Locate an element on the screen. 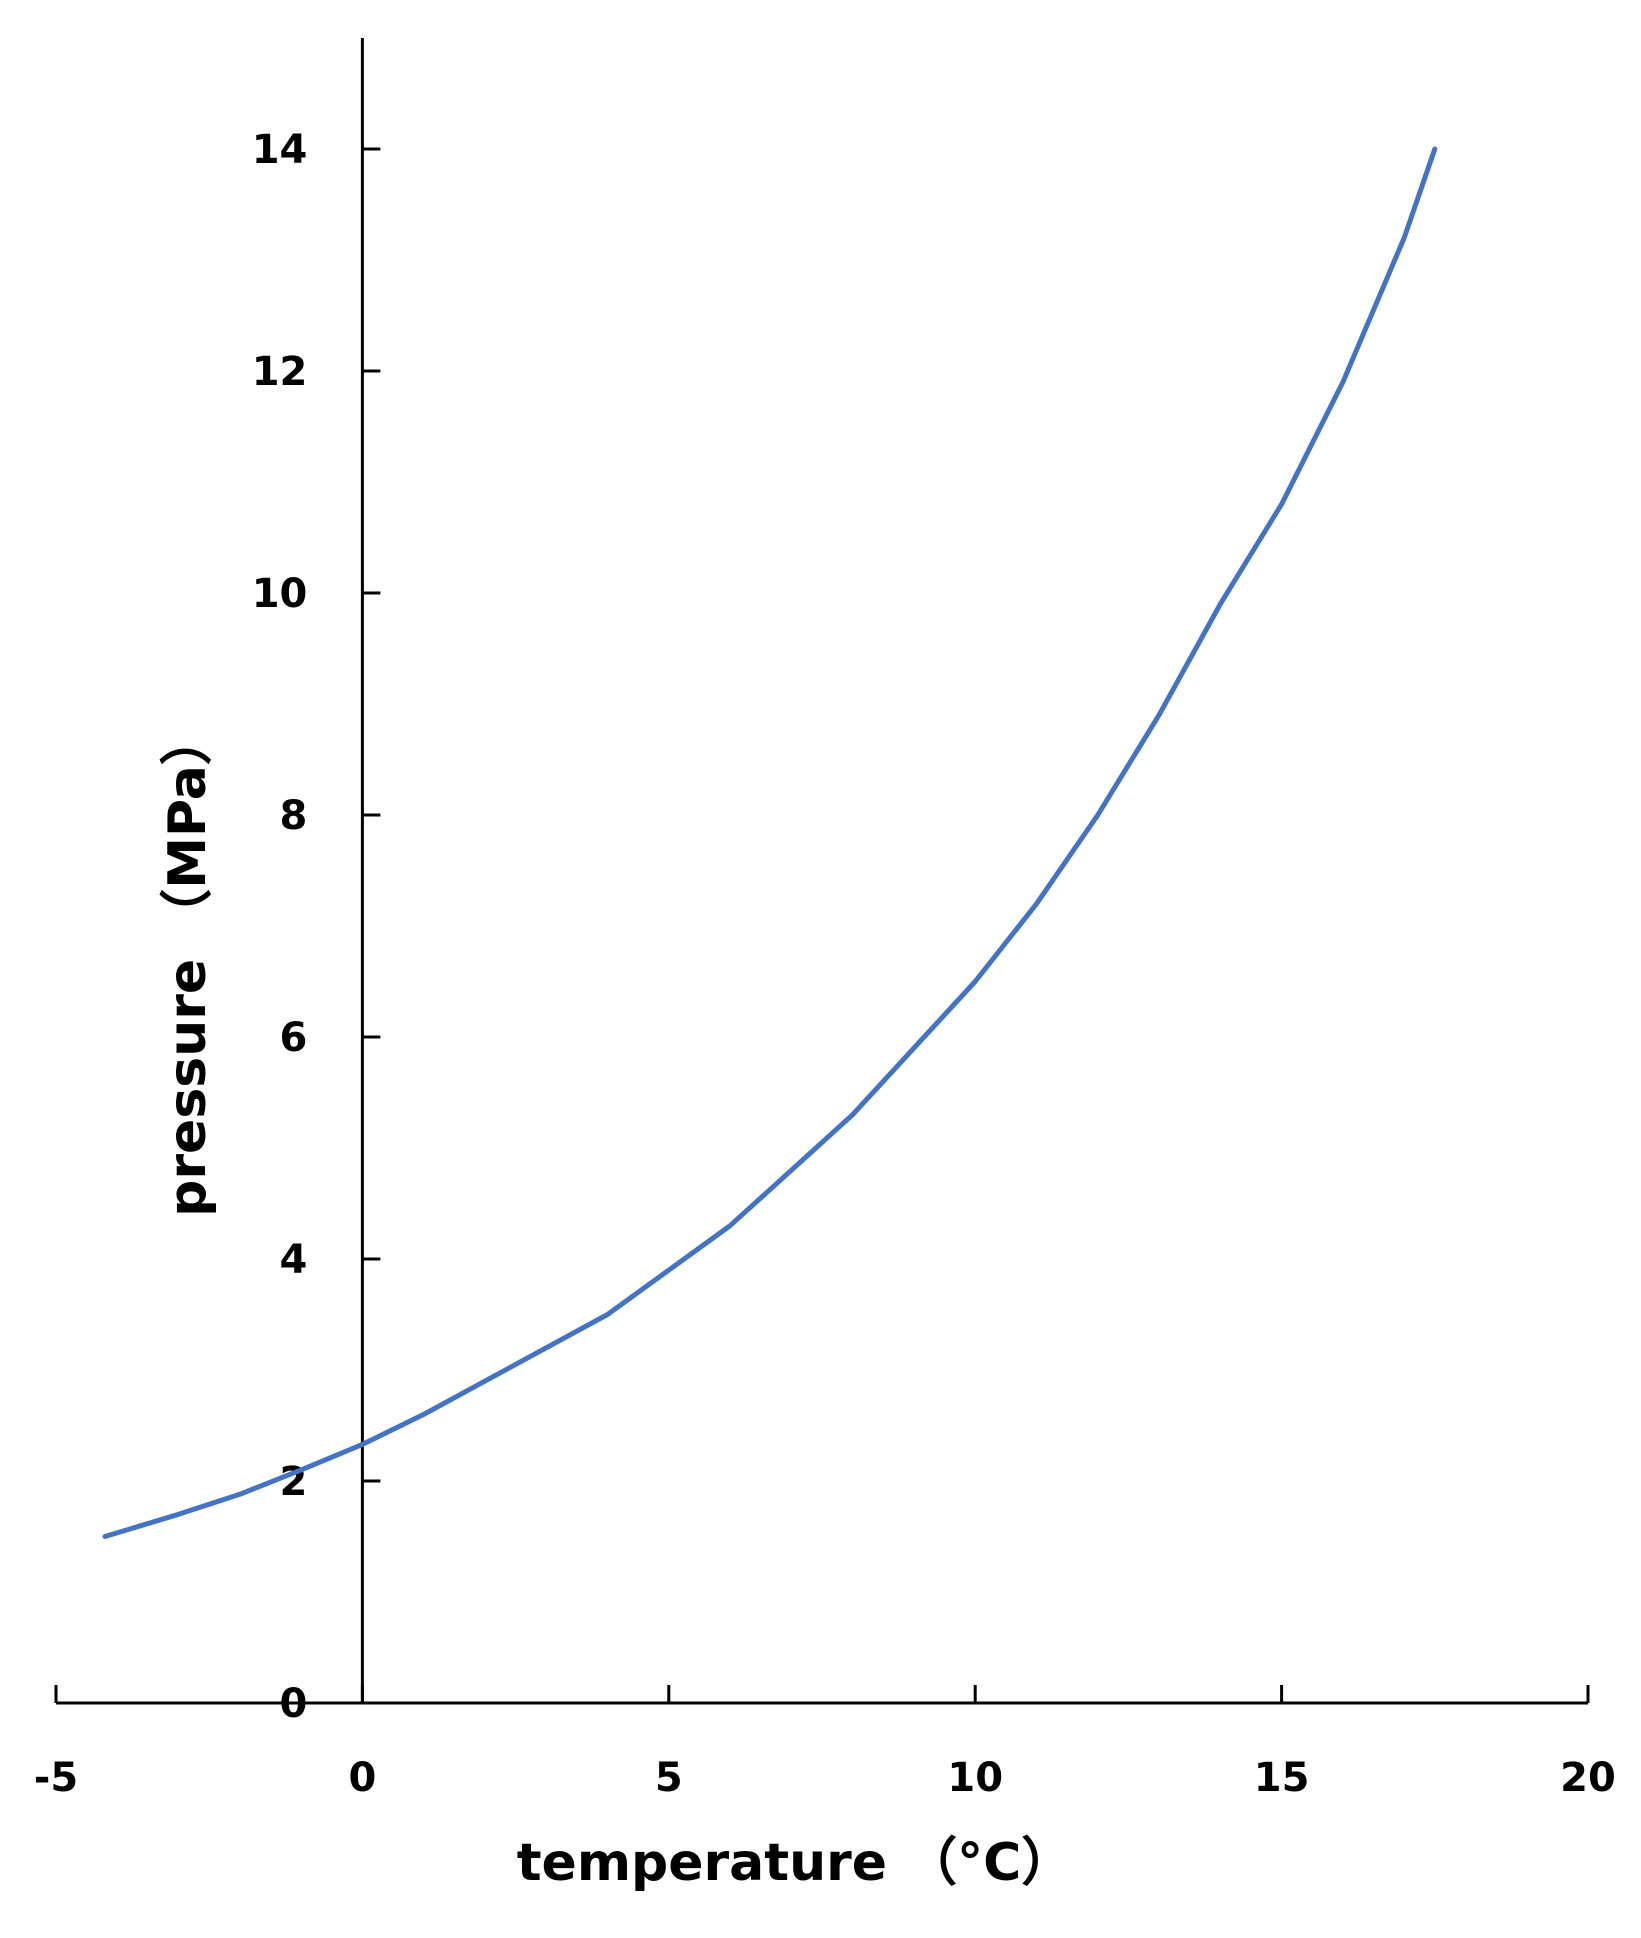 This screenshot has width=1641, height=1938. y-tick-label: 2 is located at coordinates (294, 1482).